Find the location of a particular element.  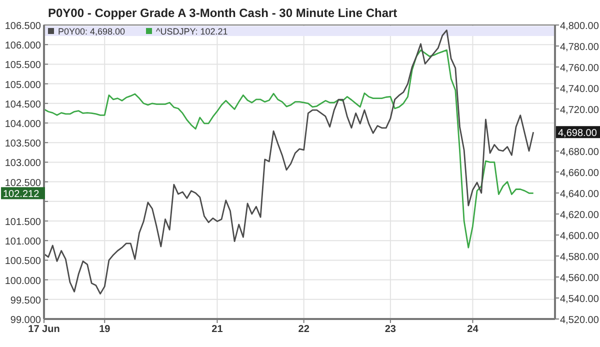

y2-tick-label: 4,560.00 is located at coordinates (580, 278).